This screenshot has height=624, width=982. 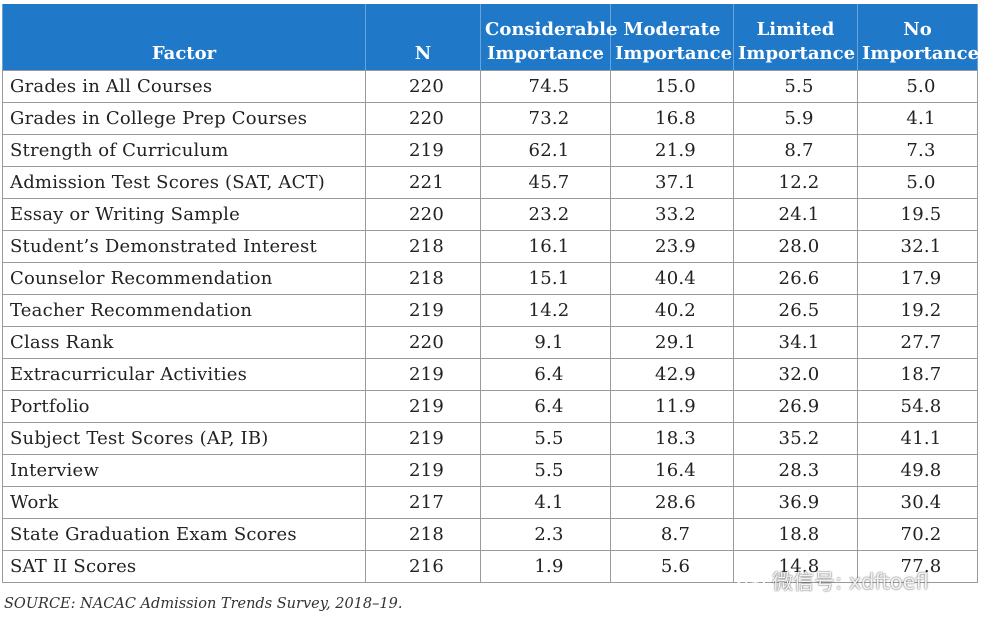 I want to click on factor-cell: SAT II Scores, so click(x=184, y=566).